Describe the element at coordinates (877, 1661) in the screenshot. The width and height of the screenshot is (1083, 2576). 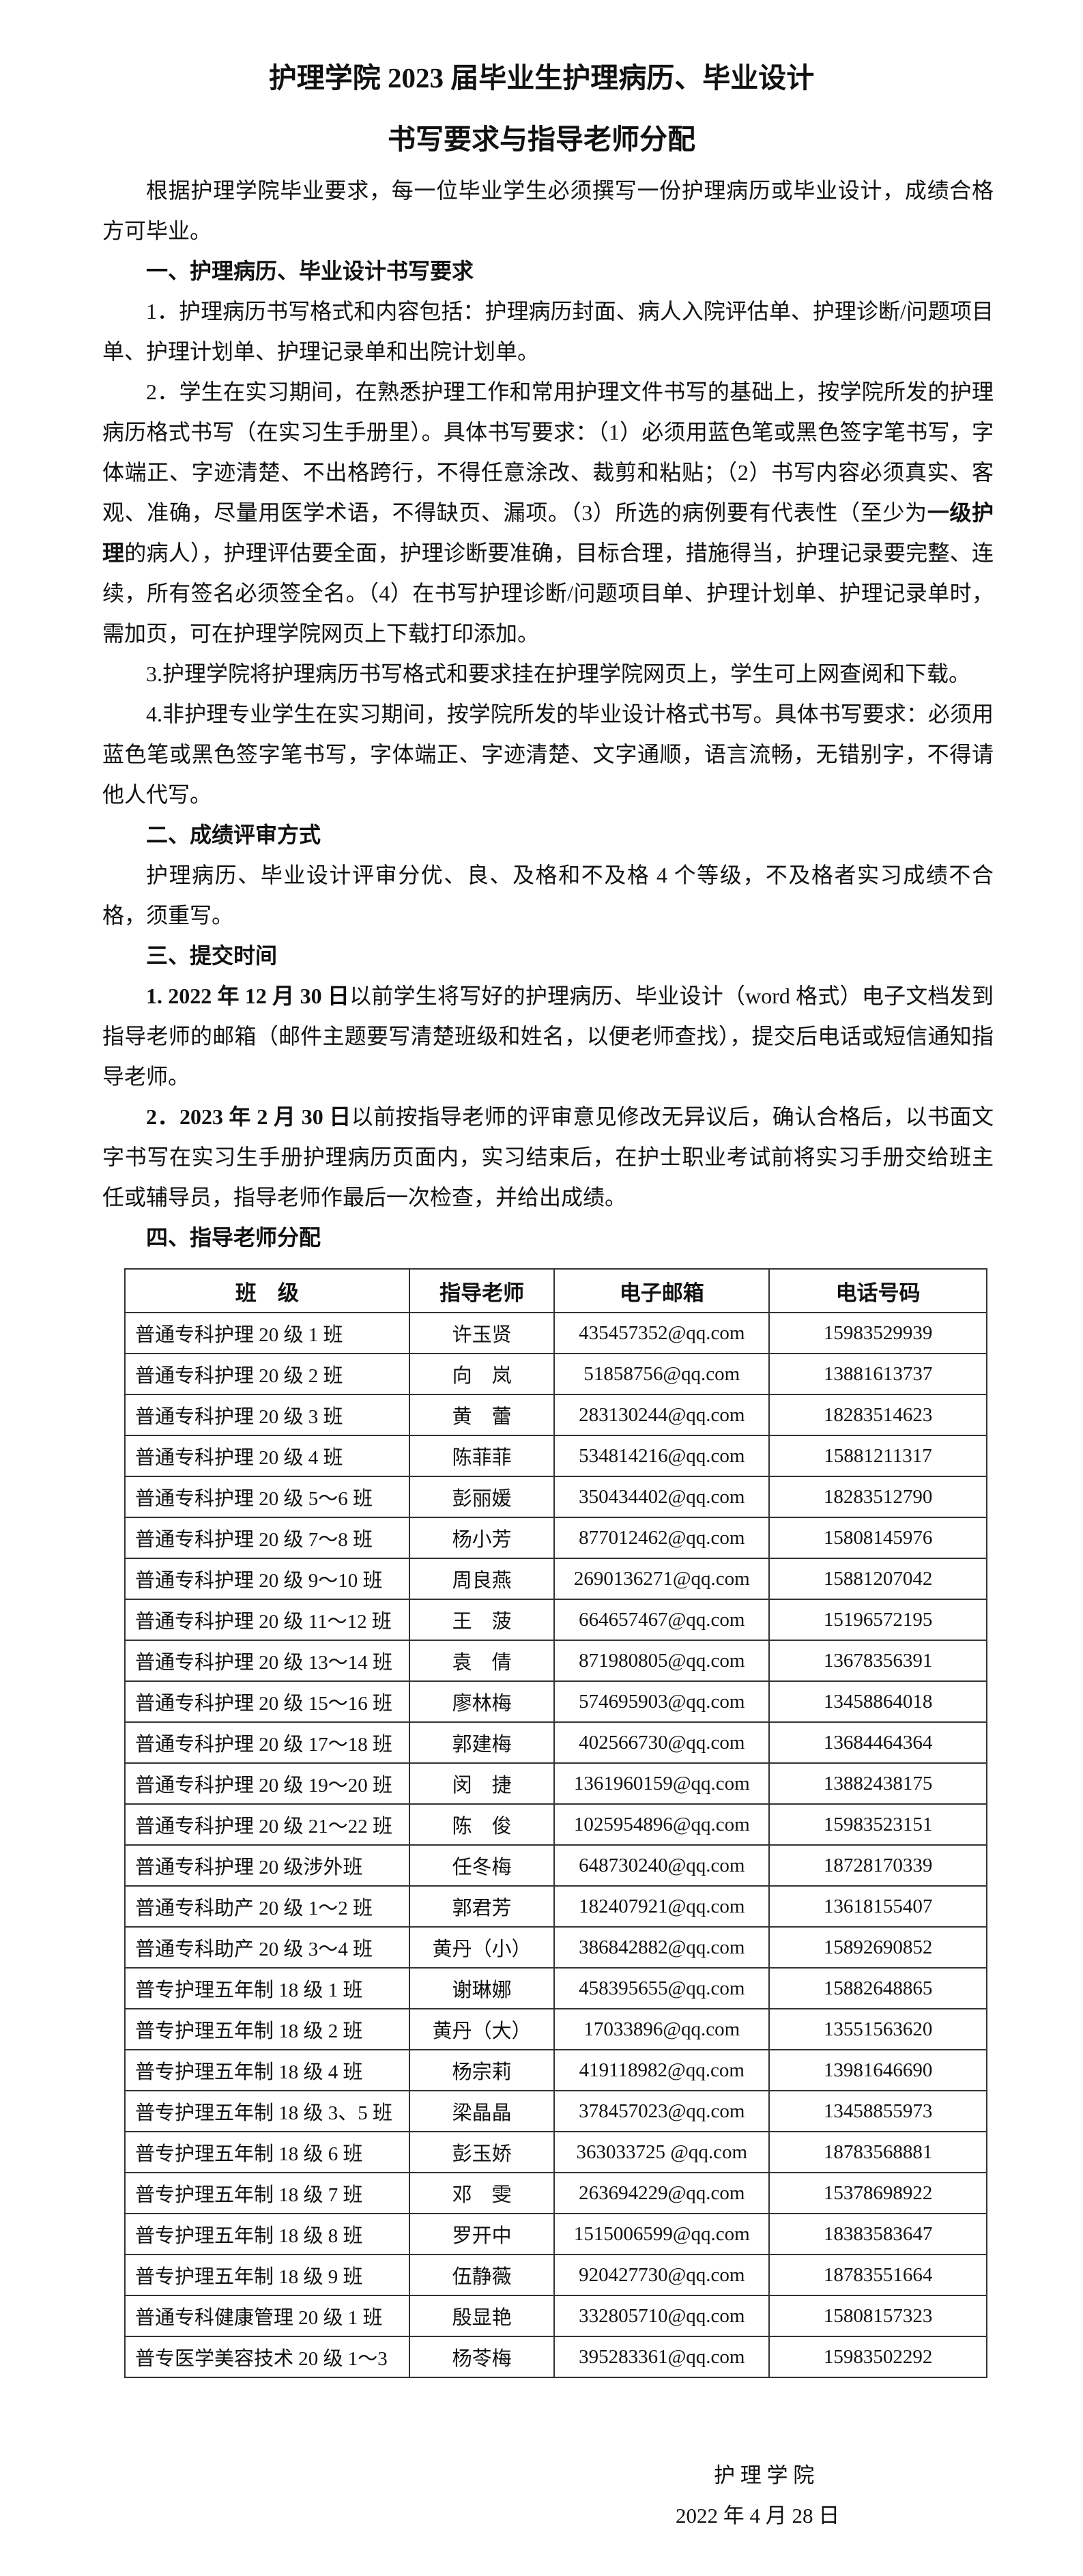
I see `table-cell: 13678356391` at that location.